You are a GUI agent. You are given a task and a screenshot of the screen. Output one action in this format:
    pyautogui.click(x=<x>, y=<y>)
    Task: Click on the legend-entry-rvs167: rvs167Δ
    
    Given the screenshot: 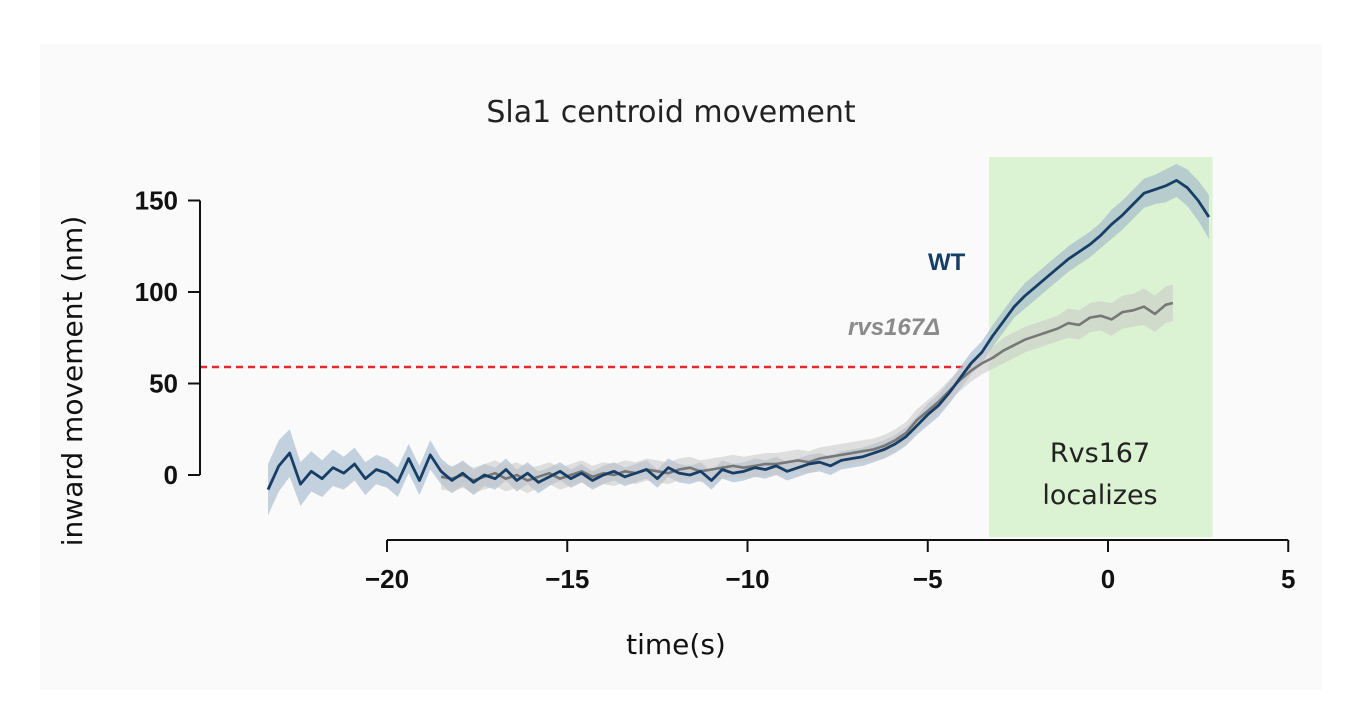 What is the action you would take?
    pyautogui.click(x=894, y=327)
    